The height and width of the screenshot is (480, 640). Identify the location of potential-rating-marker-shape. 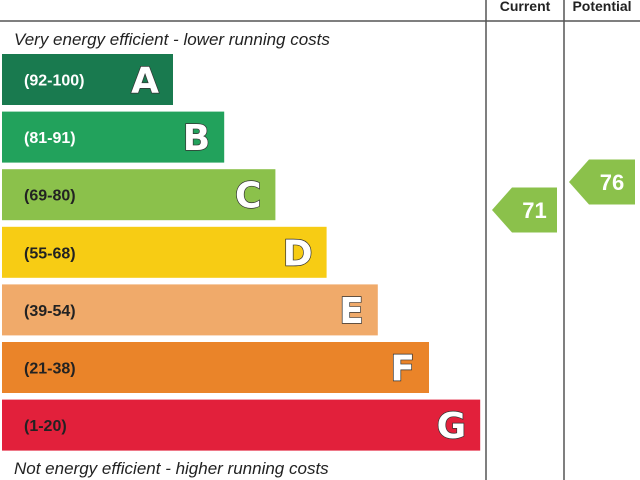
(602, 182).